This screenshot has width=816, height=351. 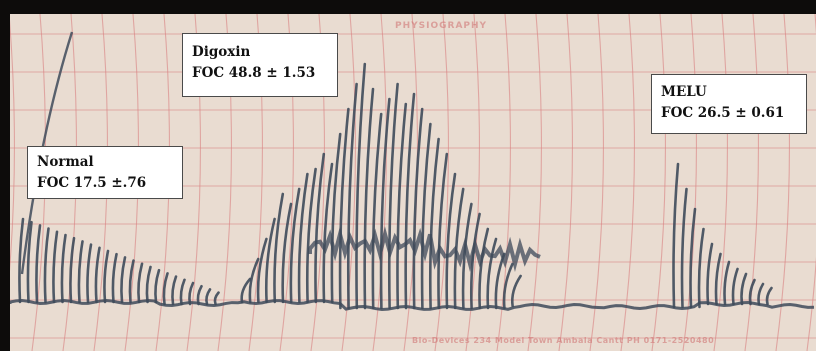 What do you see at coordinates (254, 73) in the screenshot?
I see `digoxin-foc-value: FOC 48.8 ± 1.53` at bounding box center [254, 73].